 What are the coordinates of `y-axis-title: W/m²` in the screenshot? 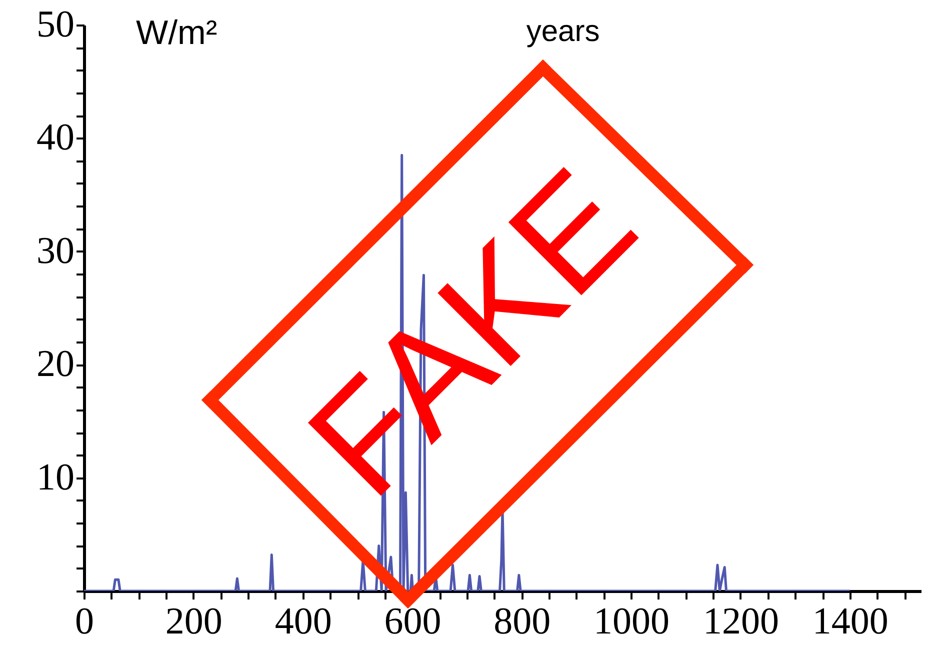 It's located at (177, 33).